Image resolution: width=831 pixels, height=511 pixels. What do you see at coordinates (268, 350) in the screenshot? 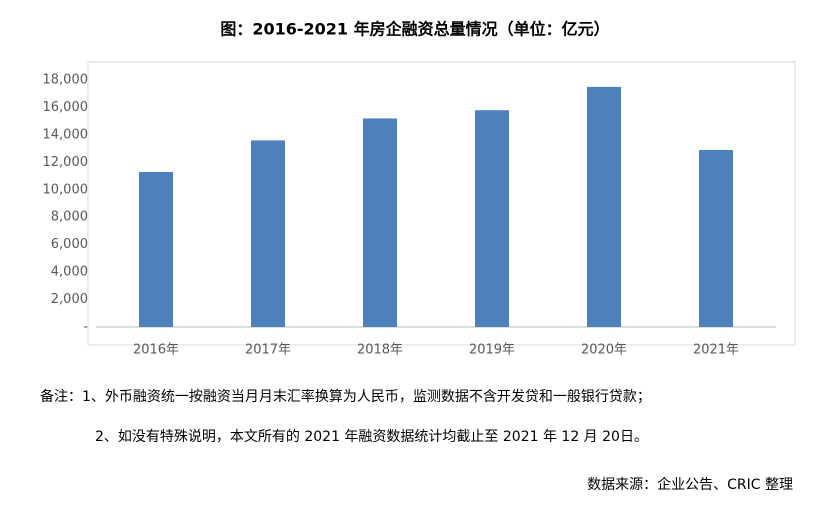
I see `x-tick-label: 2017年` at bounding box center [268, 350].